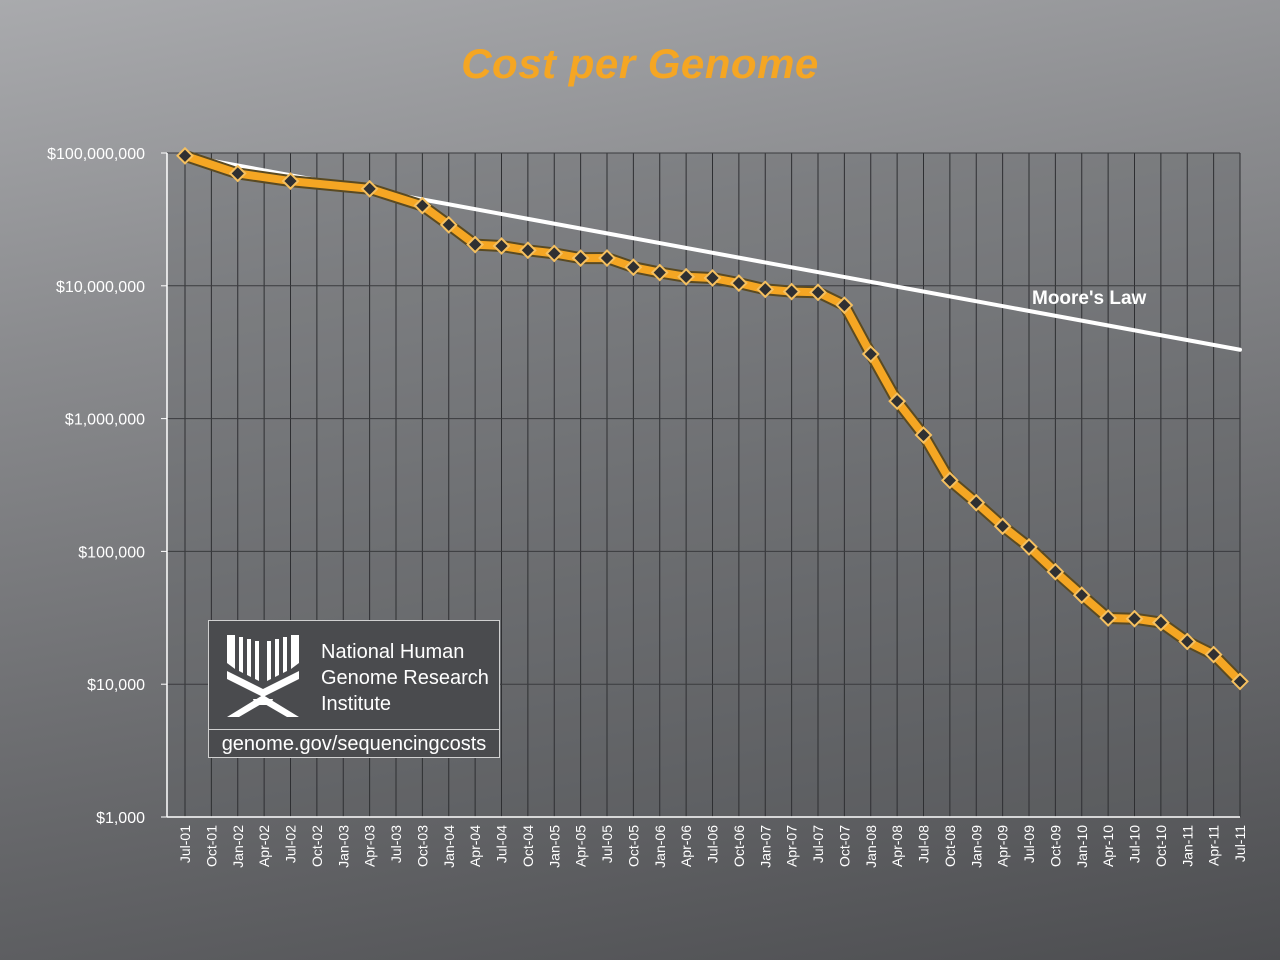 The width and height of the screenshot is (1280, 960). Describe the element at coordinates (100, 287) in the screenshot. I see `y-tick-label: $10,000,000` at that location.